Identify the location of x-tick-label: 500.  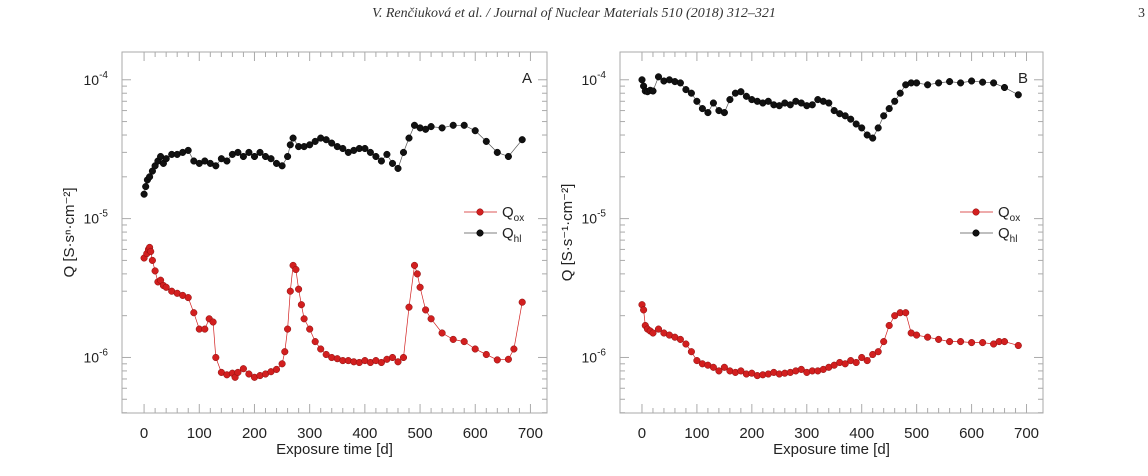
(916, 433).